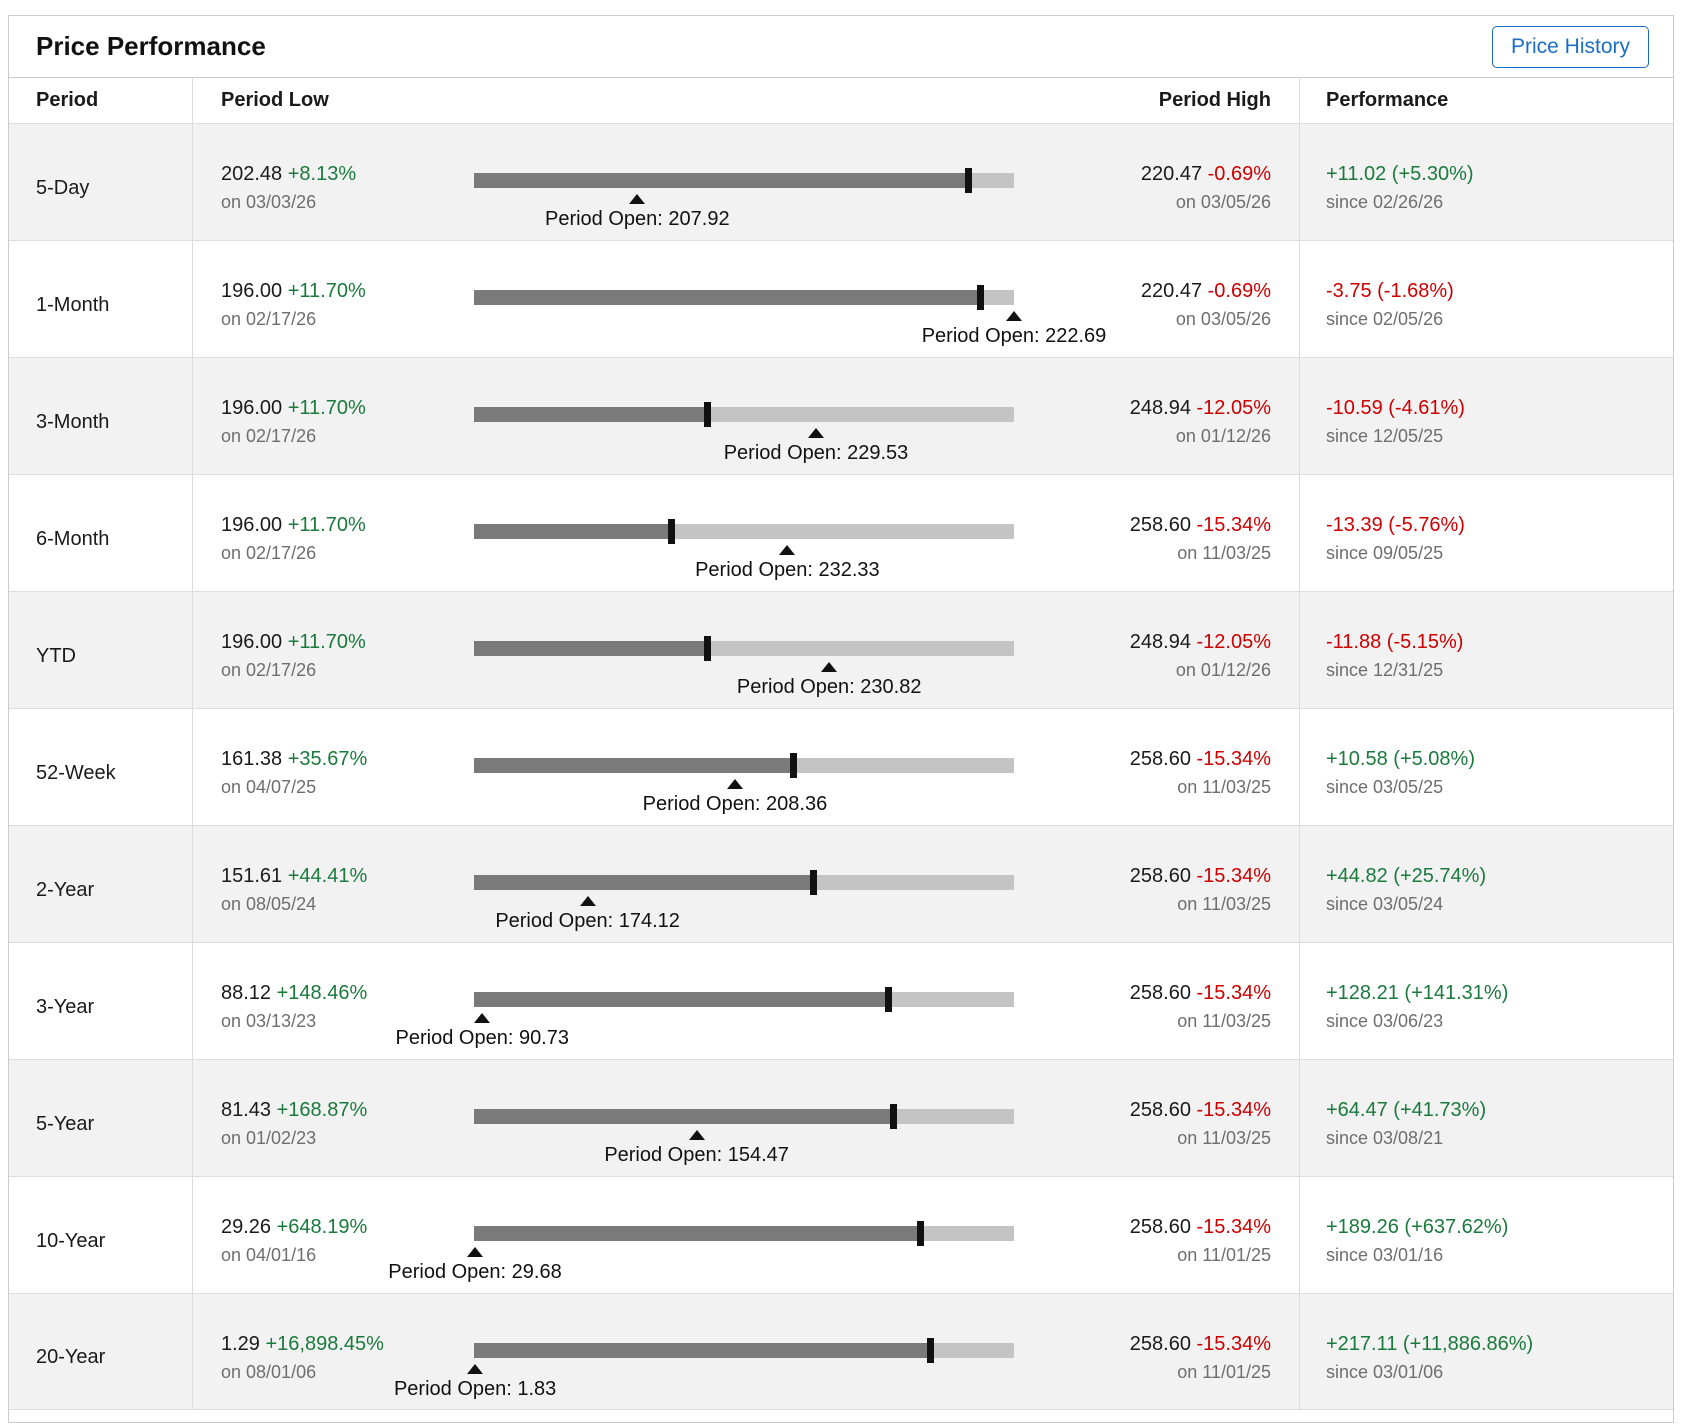 The height and width of the screenshot is (1426, 1682). What do you see at coordinates (1395, 642) in the screenshot?
I see `performance-value: -11.88 (-5.15%)` at bounding box center [1395, 642].